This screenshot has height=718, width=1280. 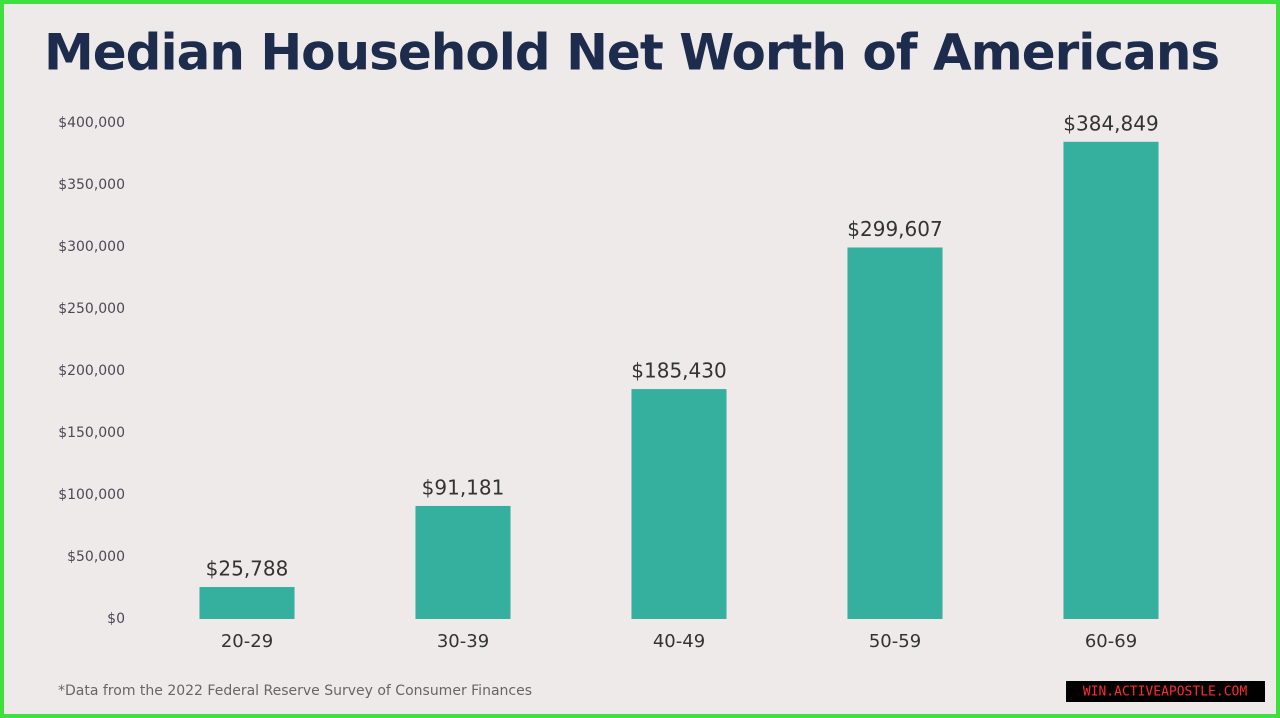 What do you see at coordinates (894, 229) in the screenshot?
I see `value-label: $299,607` at bounding box center [894, 229].